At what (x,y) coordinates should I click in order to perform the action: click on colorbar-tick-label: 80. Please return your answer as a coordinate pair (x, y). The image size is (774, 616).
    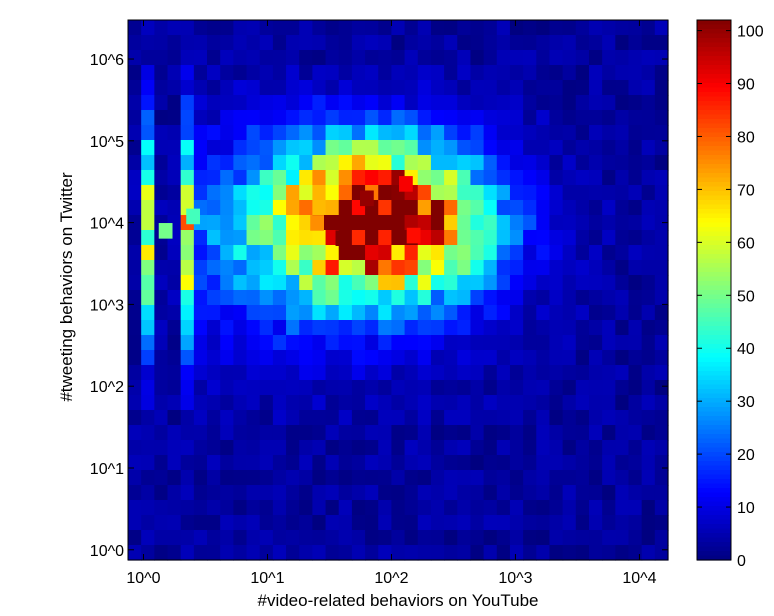
    Looking at the image, I should click on (746, 137).